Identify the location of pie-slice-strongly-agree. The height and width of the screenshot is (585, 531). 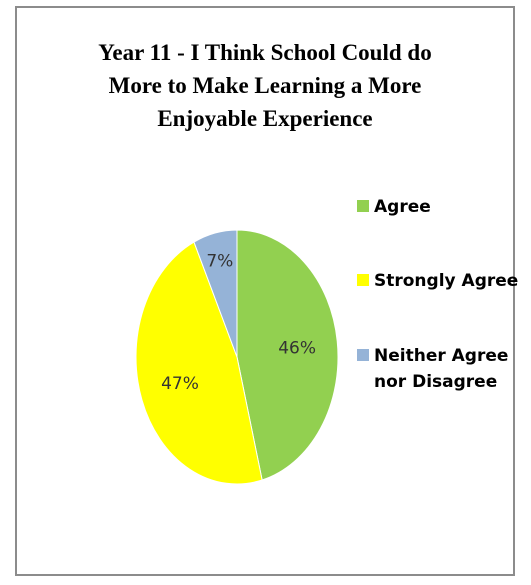
(199, 363).